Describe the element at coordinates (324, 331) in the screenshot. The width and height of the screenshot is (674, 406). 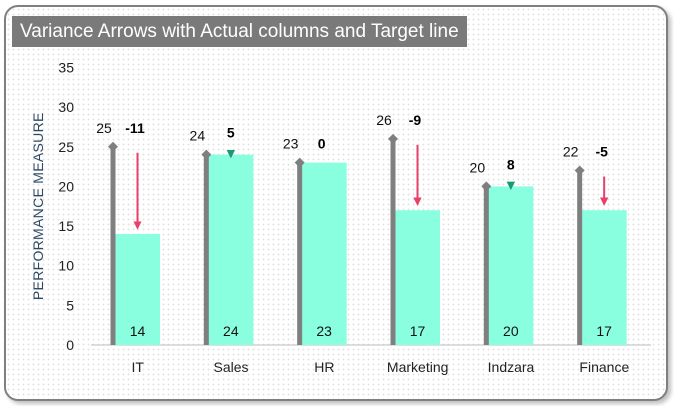
I see `actual-value-label: 23` at that location.